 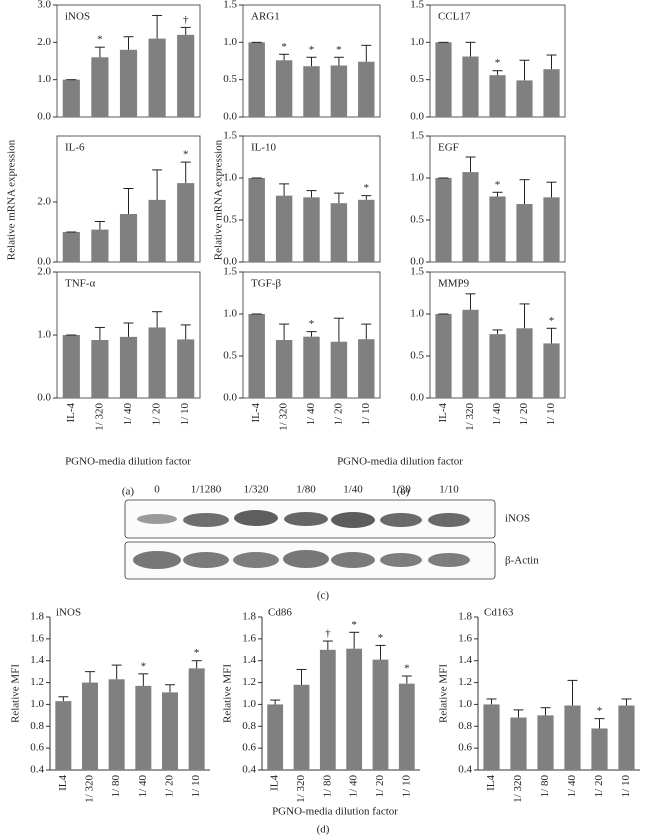 What do you see at coordinates (265, 17) in the screenshot?
I see `chart-title: ARG1` at bounding box center [265, 17].